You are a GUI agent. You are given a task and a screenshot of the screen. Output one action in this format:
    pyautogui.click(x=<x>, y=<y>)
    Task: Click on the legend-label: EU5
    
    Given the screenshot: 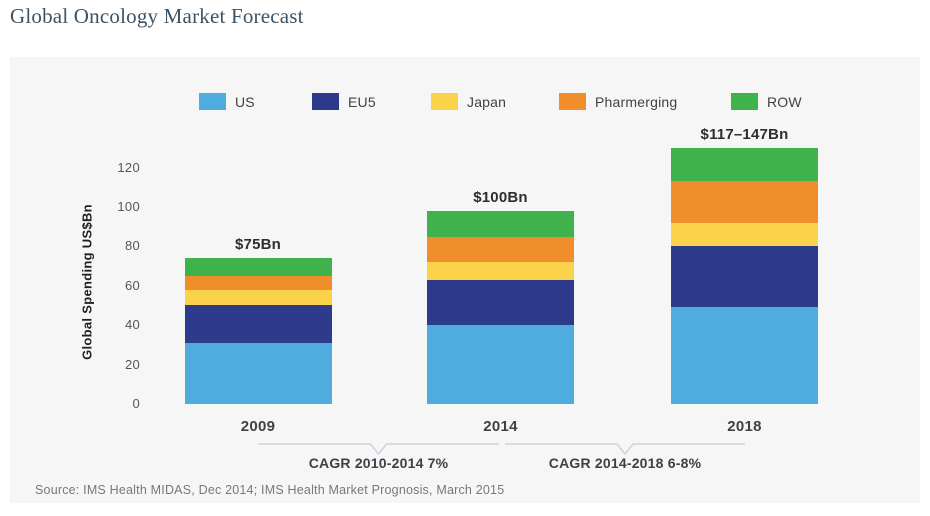 What is the action you would take?
    pyautogui.click(x=362, y=101)
    